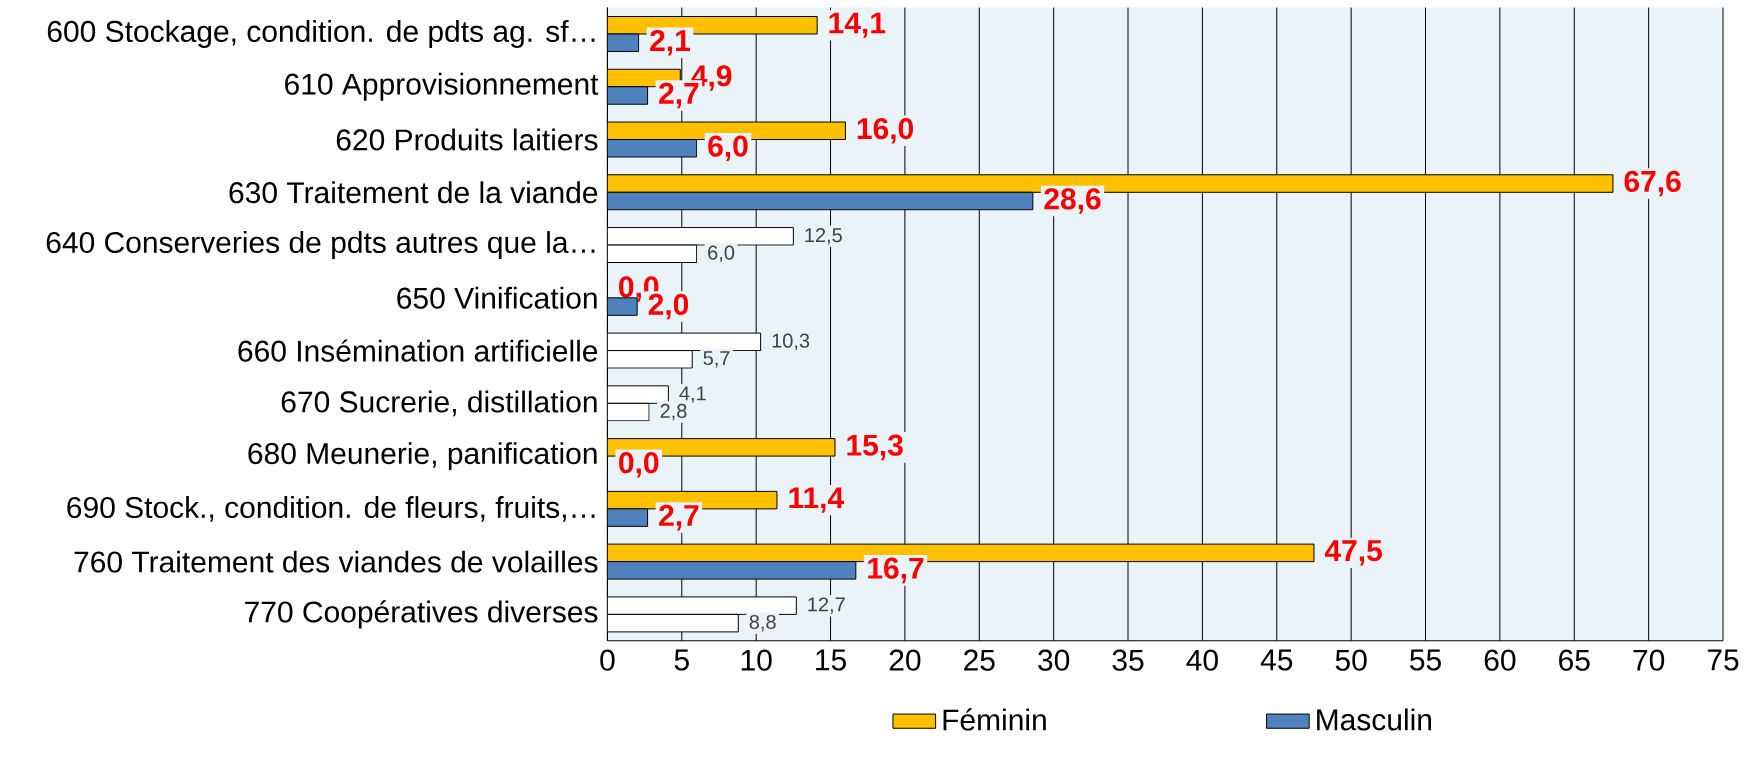 The image size is (1748, 763). I want to click on data-label: 16,0, so click(885, 131).